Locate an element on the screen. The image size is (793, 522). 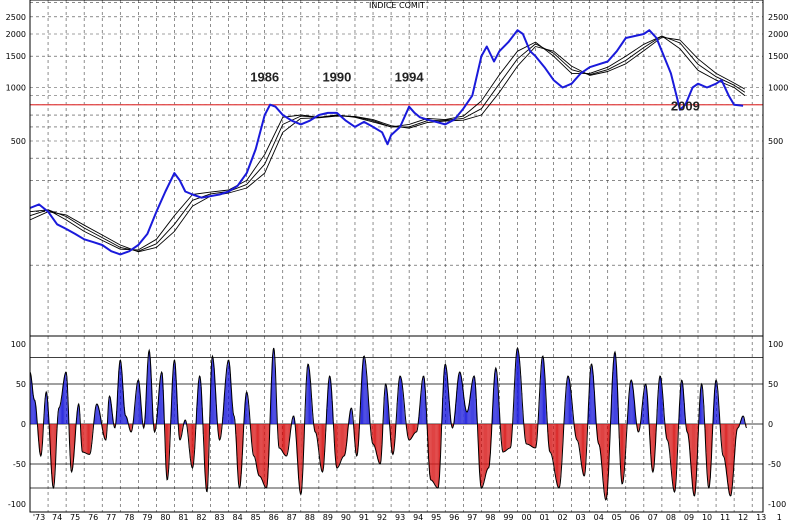
year-label: 81 is located at coordinates (183, 517).